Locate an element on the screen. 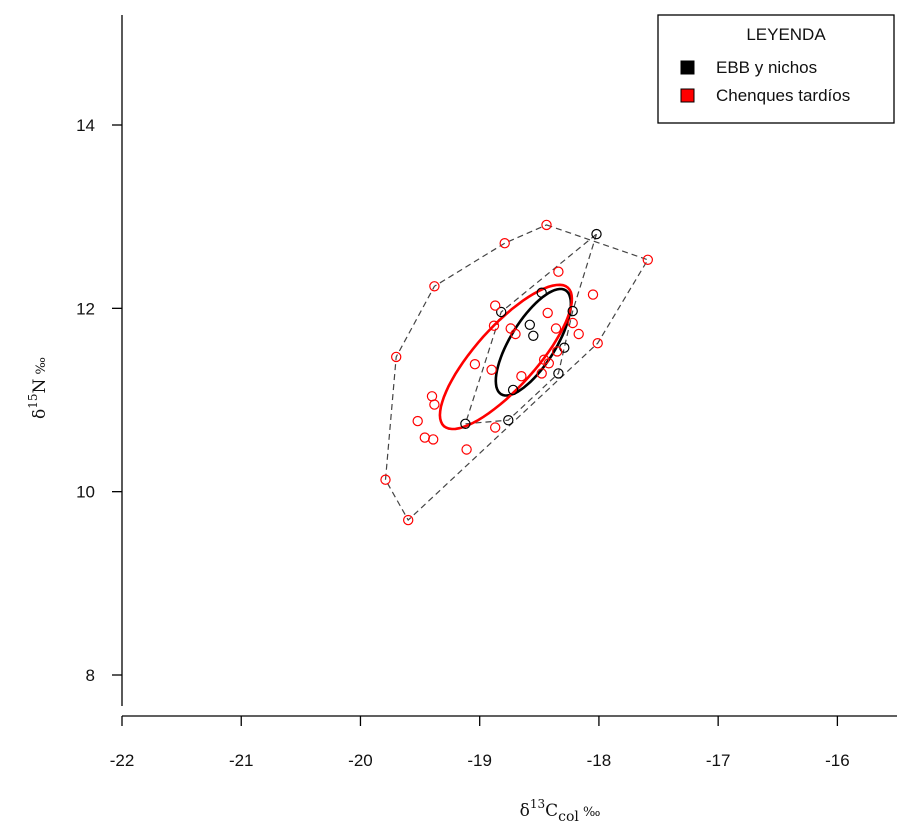 The height and width of the screenshot is (828, 897). legend: LEYENDA EBB y nichos Chenques tardíos is located at coordinates (776, 69).